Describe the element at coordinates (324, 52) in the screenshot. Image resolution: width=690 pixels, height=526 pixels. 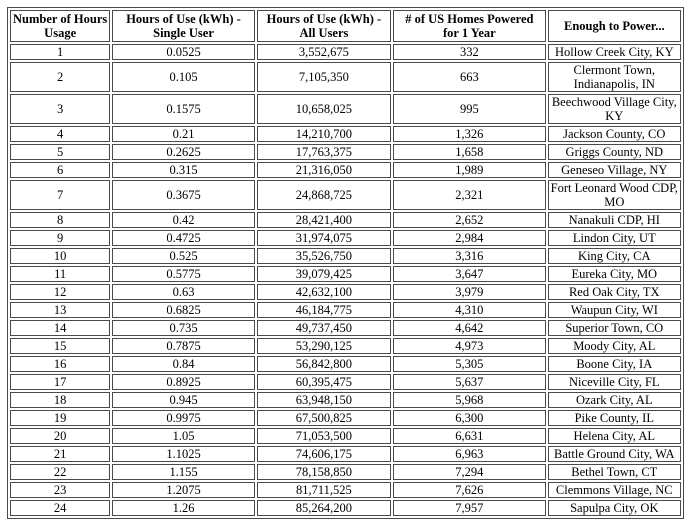
I see `table-cell-kwh-all-users: 3,552,675` at that location.